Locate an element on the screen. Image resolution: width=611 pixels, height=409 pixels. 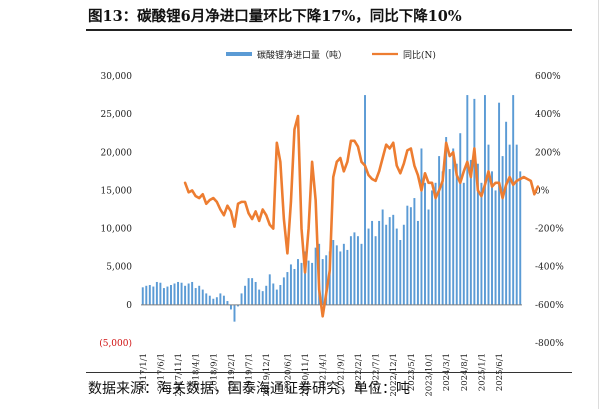
right-axis-tick: 400% is located at coordinates (548, 115).